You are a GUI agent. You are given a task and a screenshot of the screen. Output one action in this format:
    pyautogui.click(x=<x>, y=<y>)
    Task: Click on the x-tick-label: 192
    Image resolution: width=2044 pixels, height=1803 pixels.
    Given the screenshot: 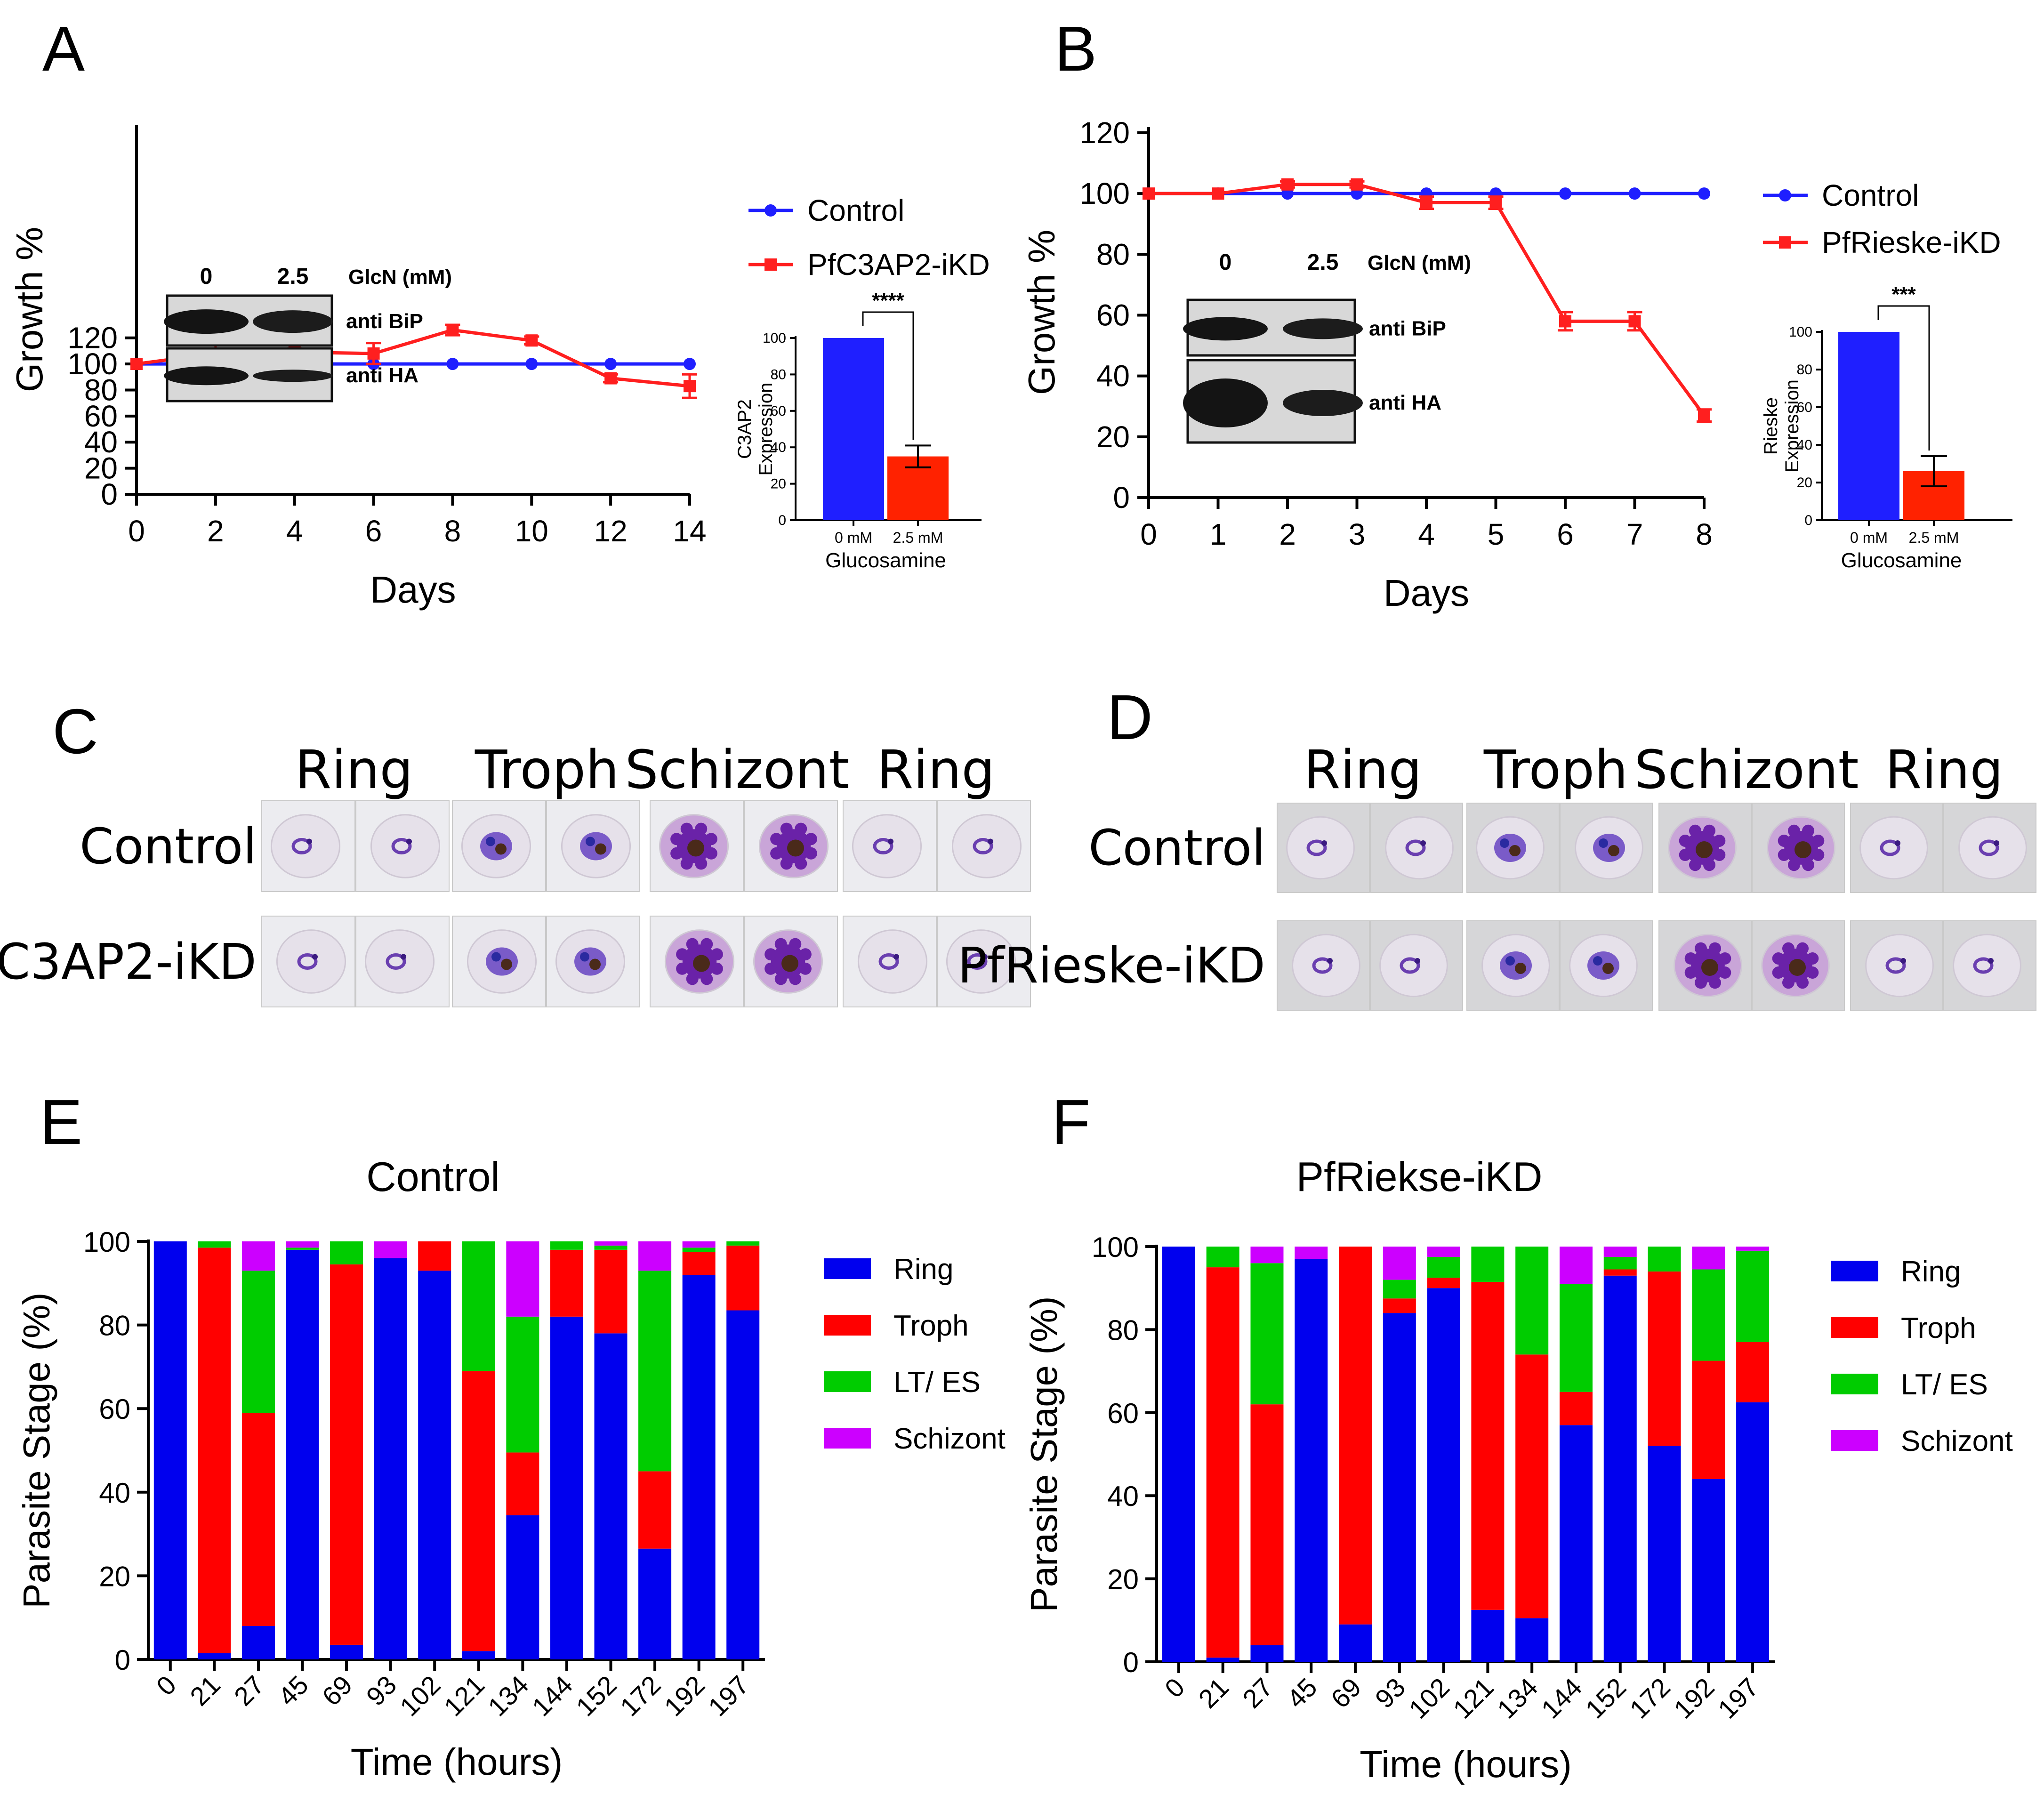 What is the action you would take?
    pyautogui.click(x=685, y=1696)
    